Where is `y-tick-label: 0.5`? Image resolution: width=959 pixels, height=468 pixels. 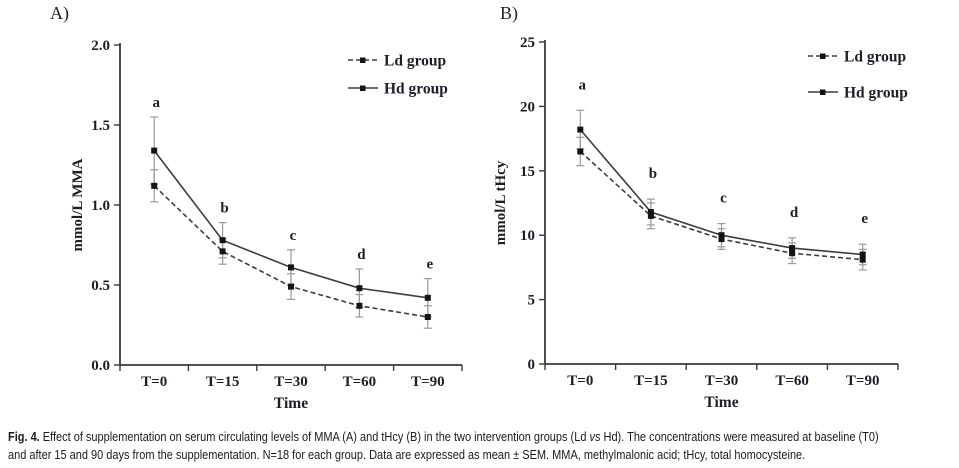 y-tick-label: 0.5 is located at coordinates (100, 286).